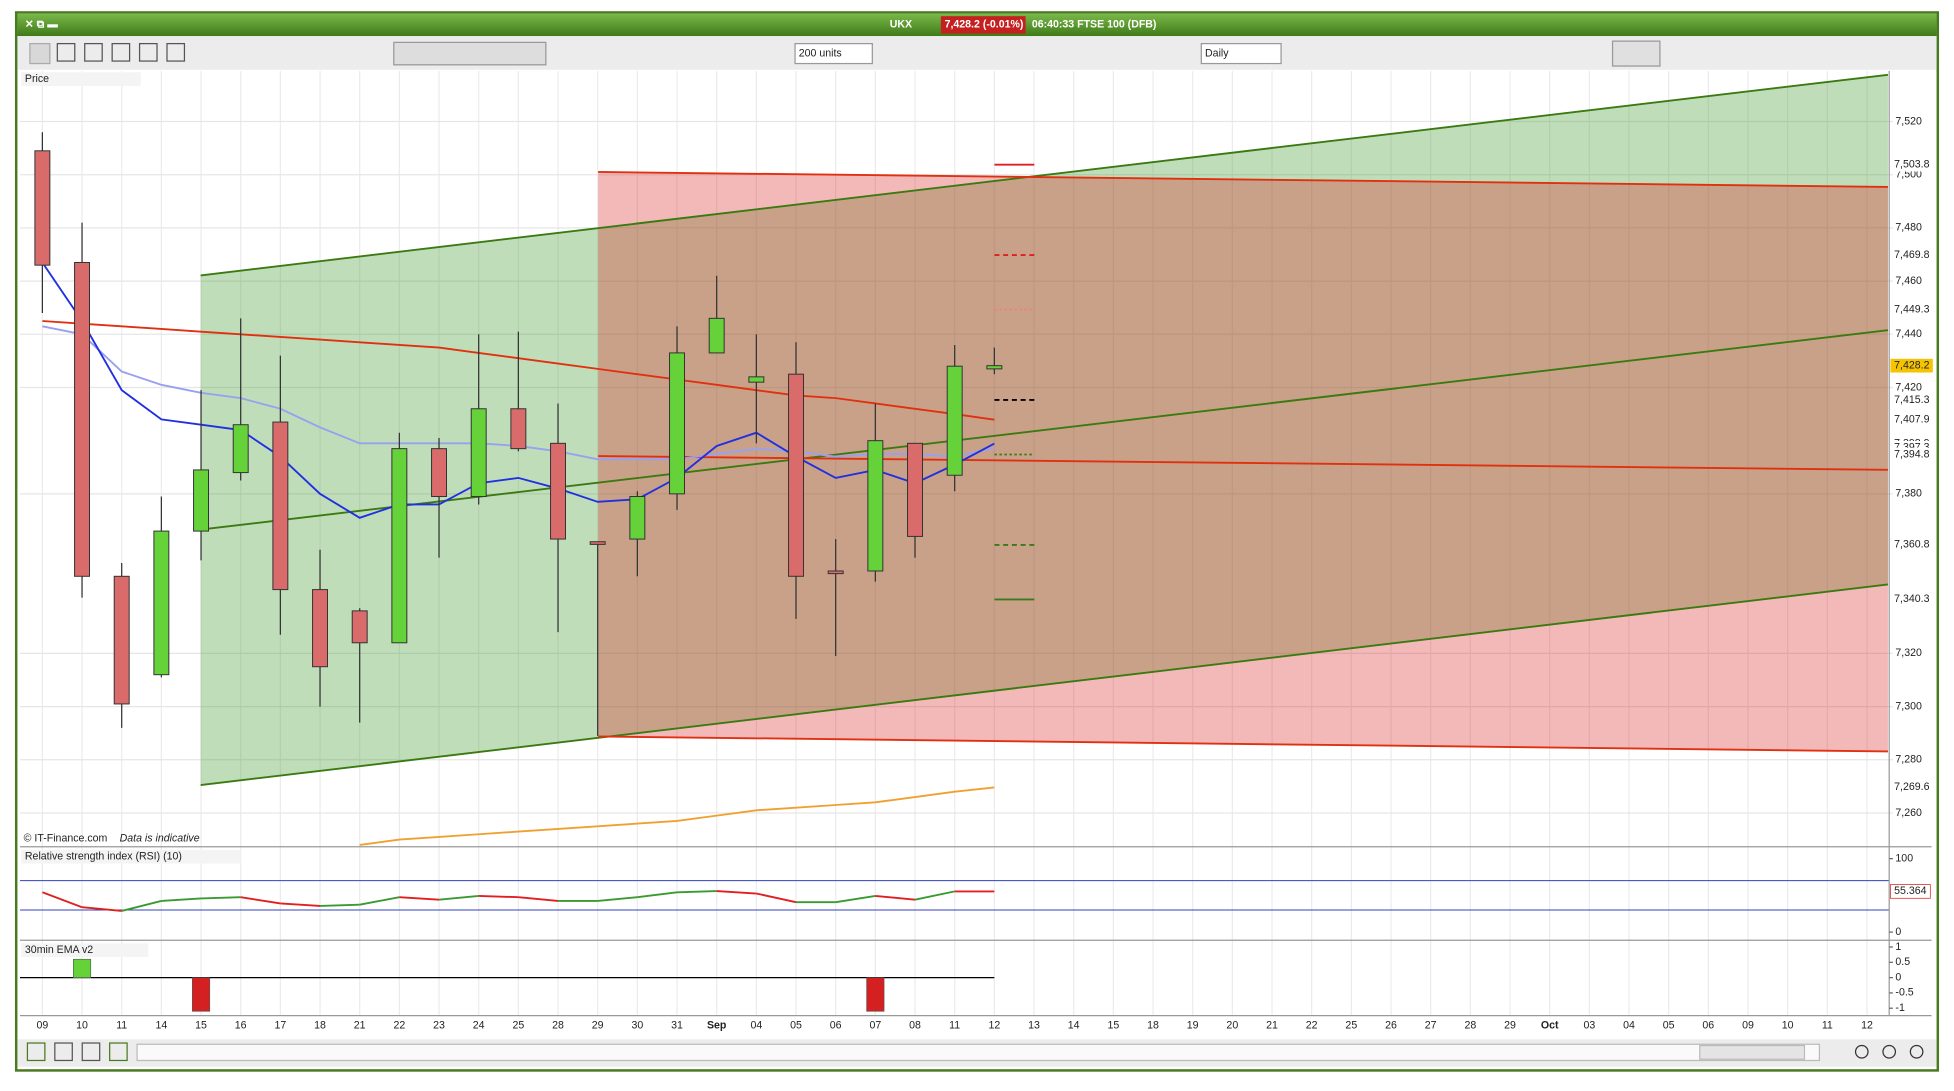 The width and height of the screenshot is (1954, 1091). I want to click on y-tick-label: 7,420, so click(1908, 387).